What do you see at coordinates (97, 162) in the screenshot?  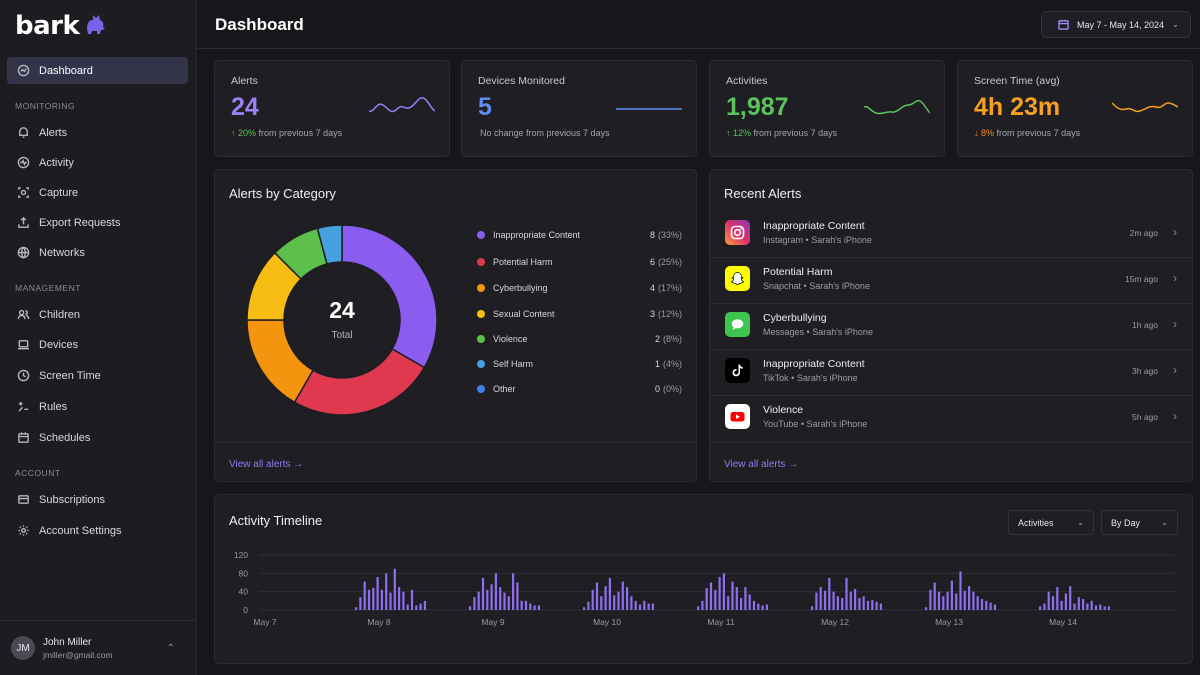 I see `nav-activity: Activity` at bounding box center [97, 162].